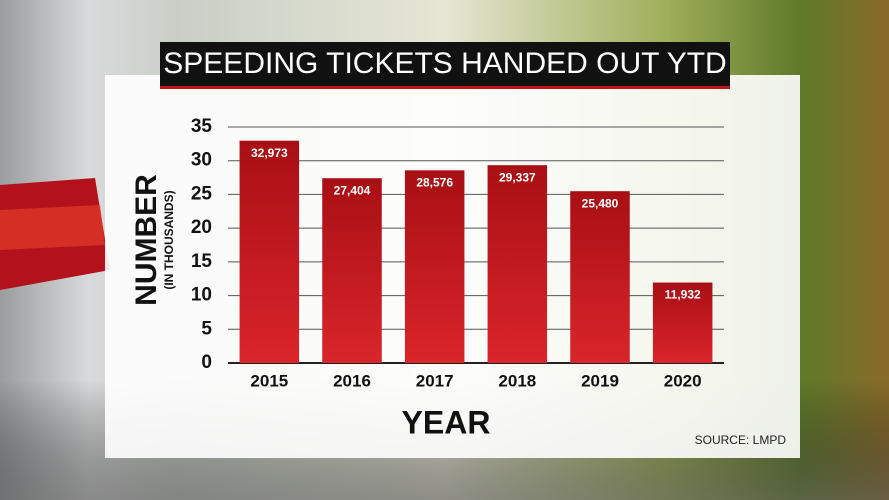 This screenshot has width=889, height=500. I want to click on y-tick-label: 5, so click(206, 328).